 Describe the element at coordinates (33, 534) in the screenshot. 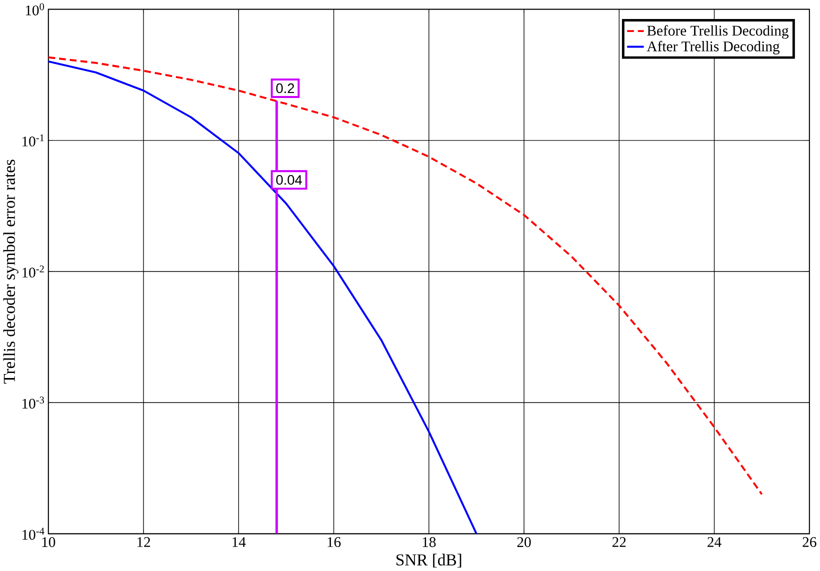

I see `y-tick-label: 10$^{-4}$` at that location.